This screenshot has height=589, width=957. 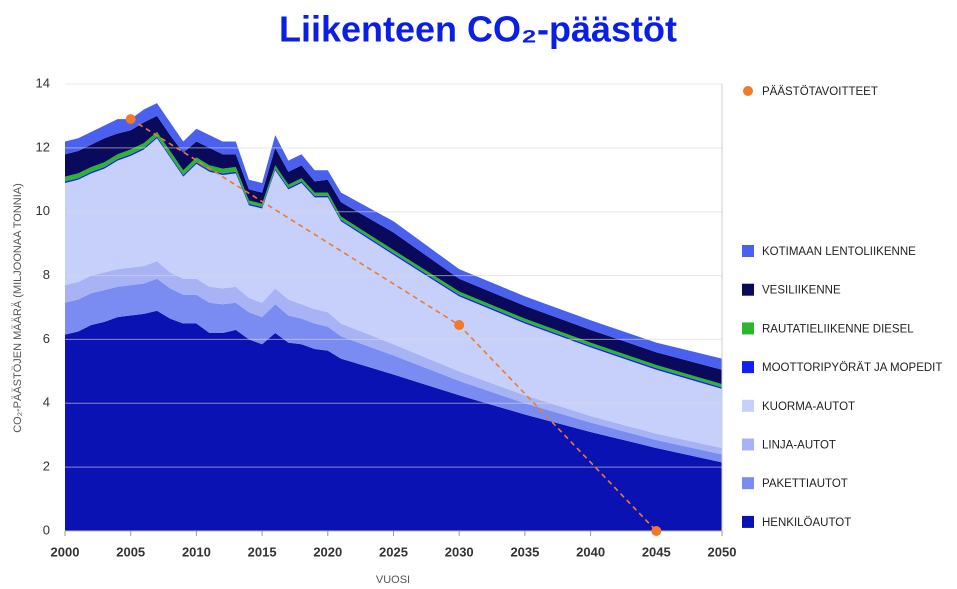 I want to click on x-tick-label: 2025, so click(x=393, y=551).